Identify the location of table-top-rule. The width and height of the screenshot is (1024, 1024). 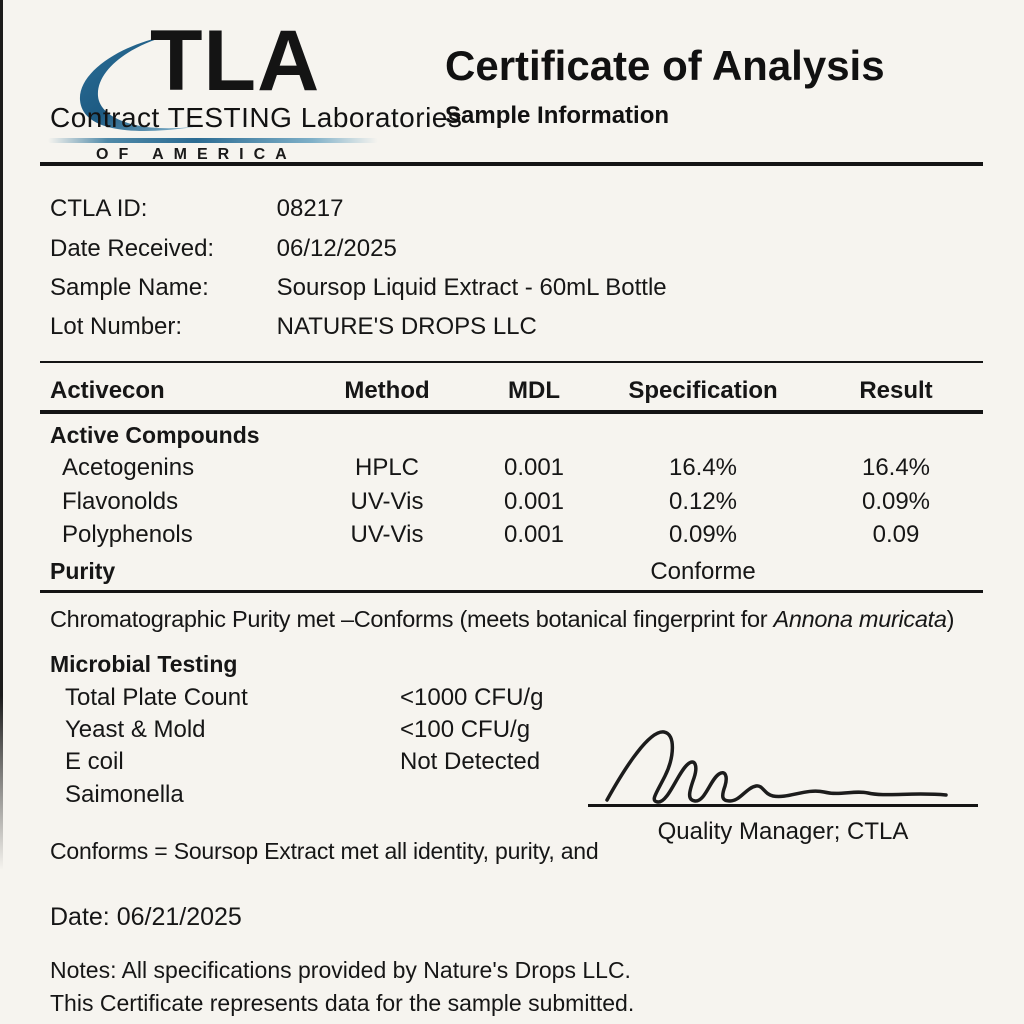
(511, 362).